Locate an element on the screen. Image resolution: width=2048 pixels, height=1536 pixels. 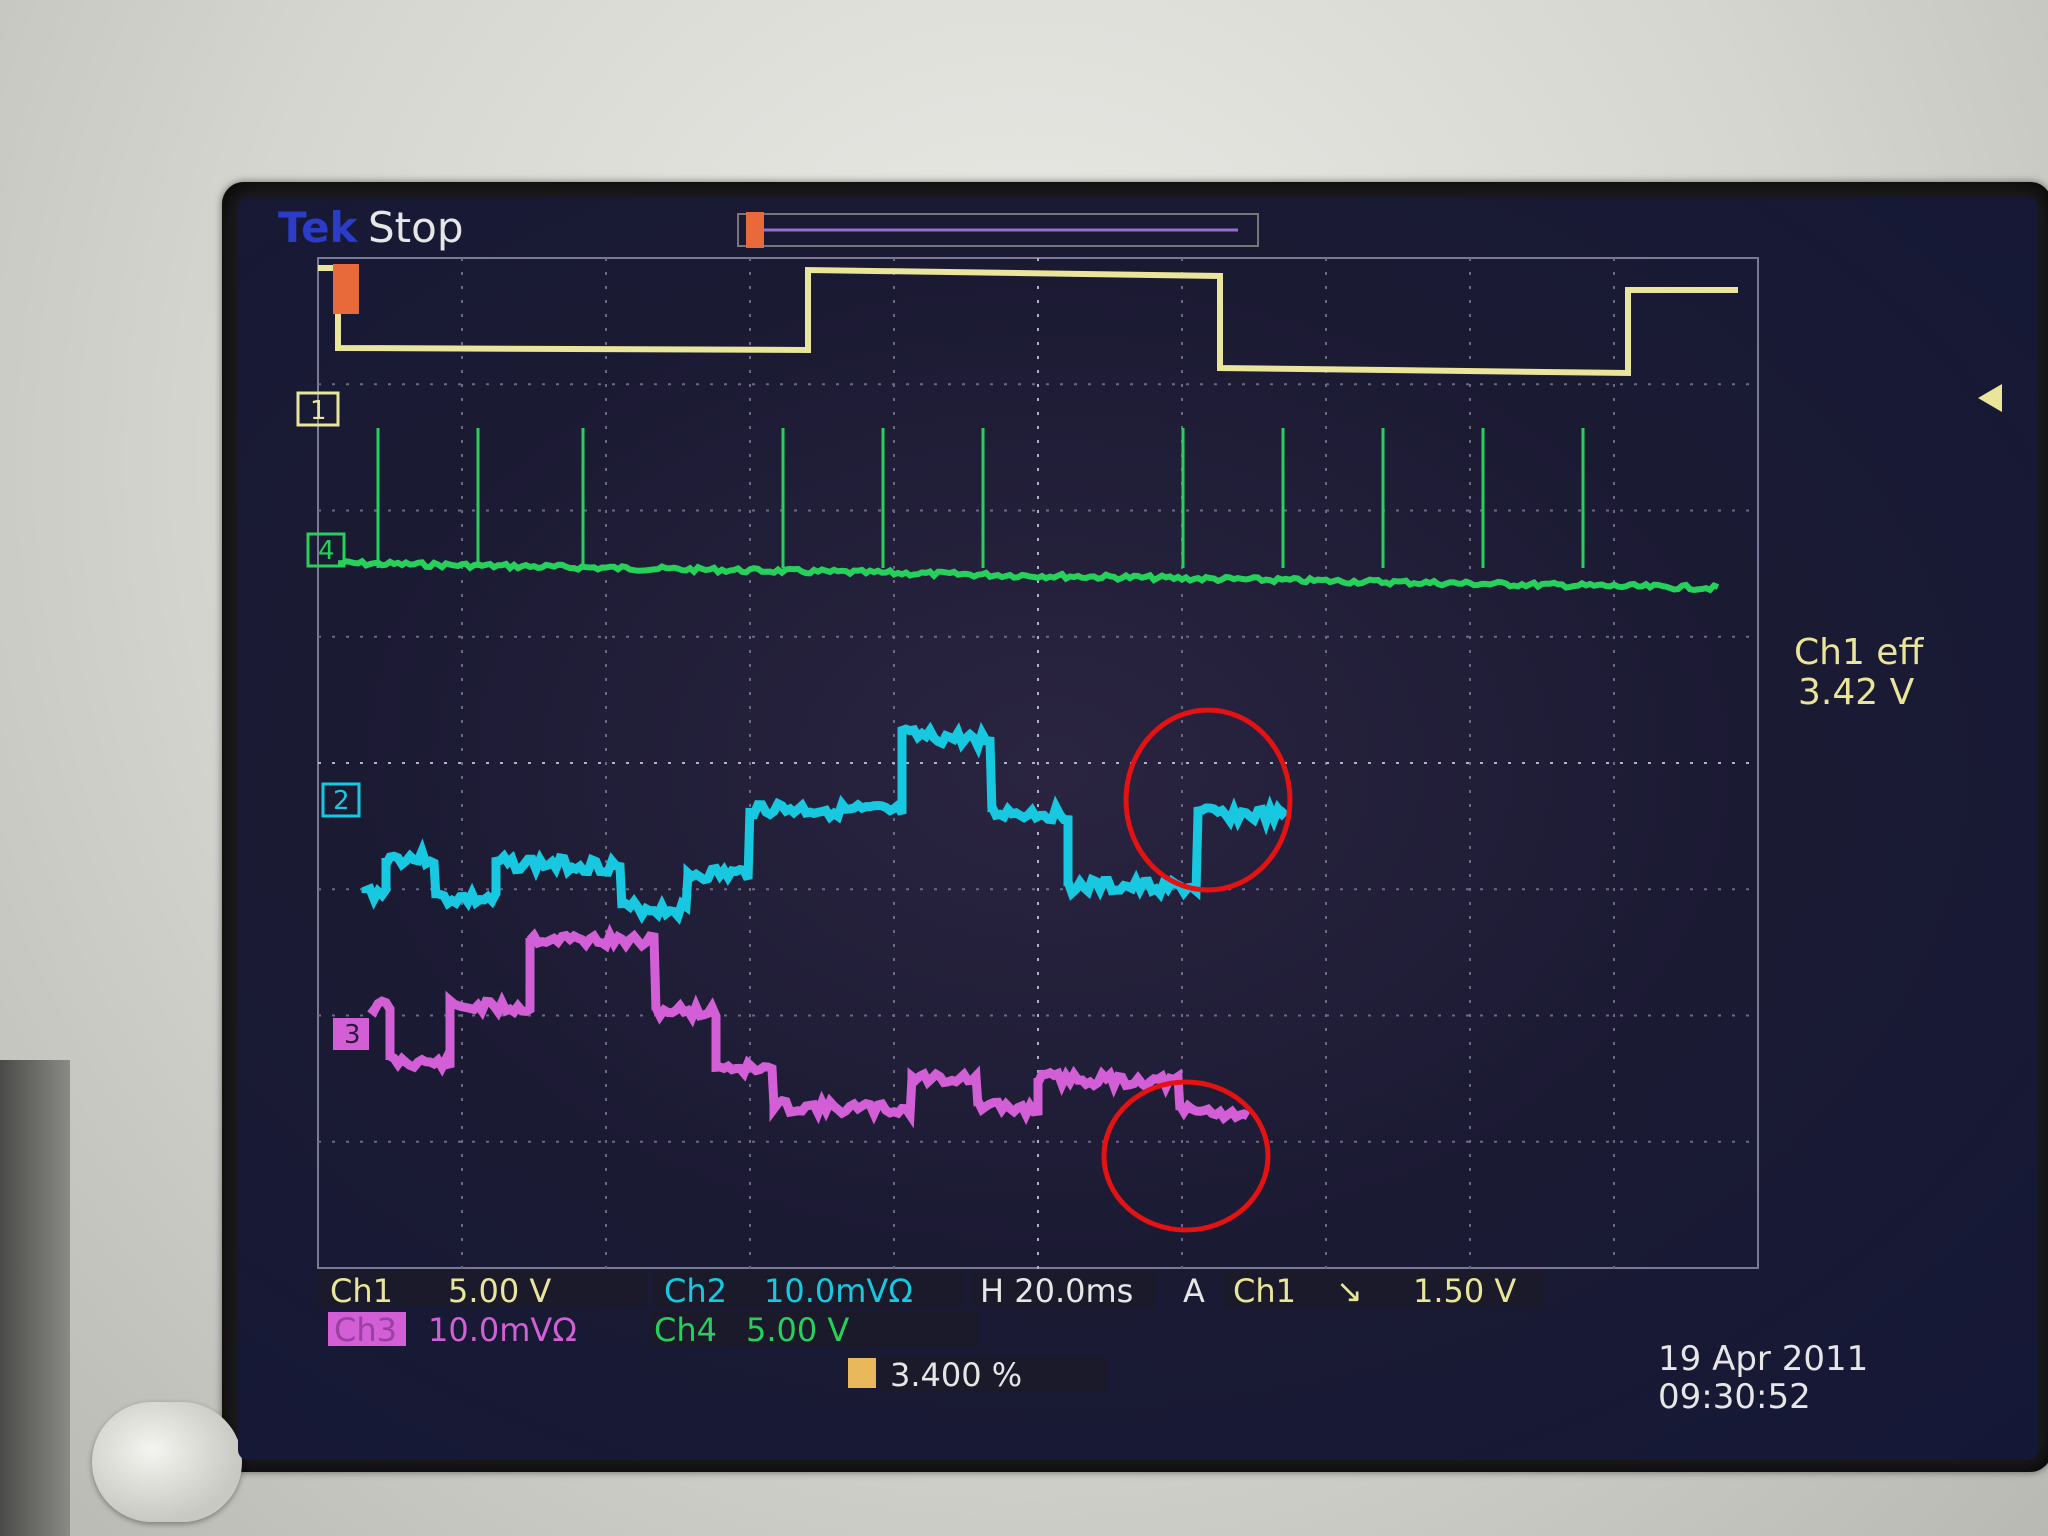
trace-ch4 is located at coordinates (1028, 575).